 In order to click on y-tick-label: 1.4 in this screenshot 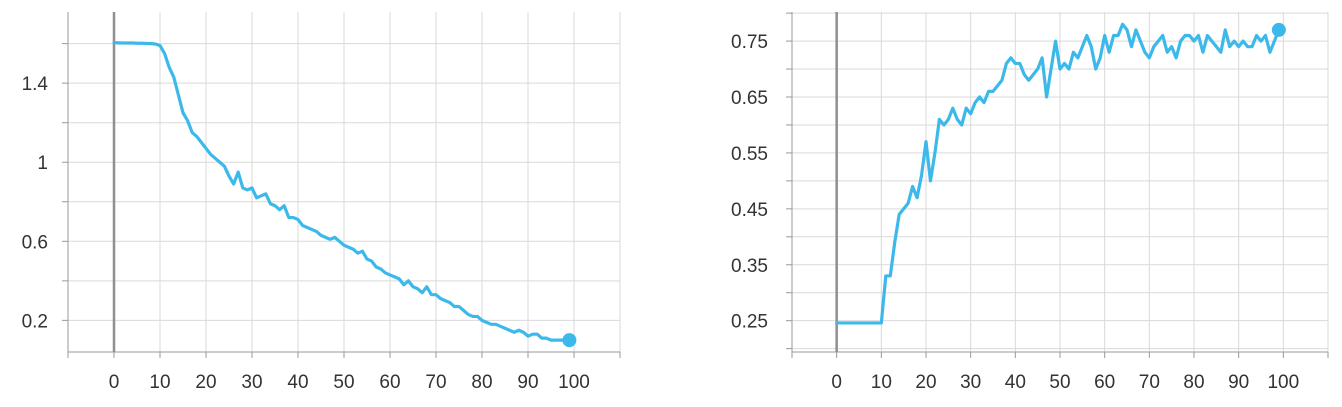, I will do `click(35, 84)`.